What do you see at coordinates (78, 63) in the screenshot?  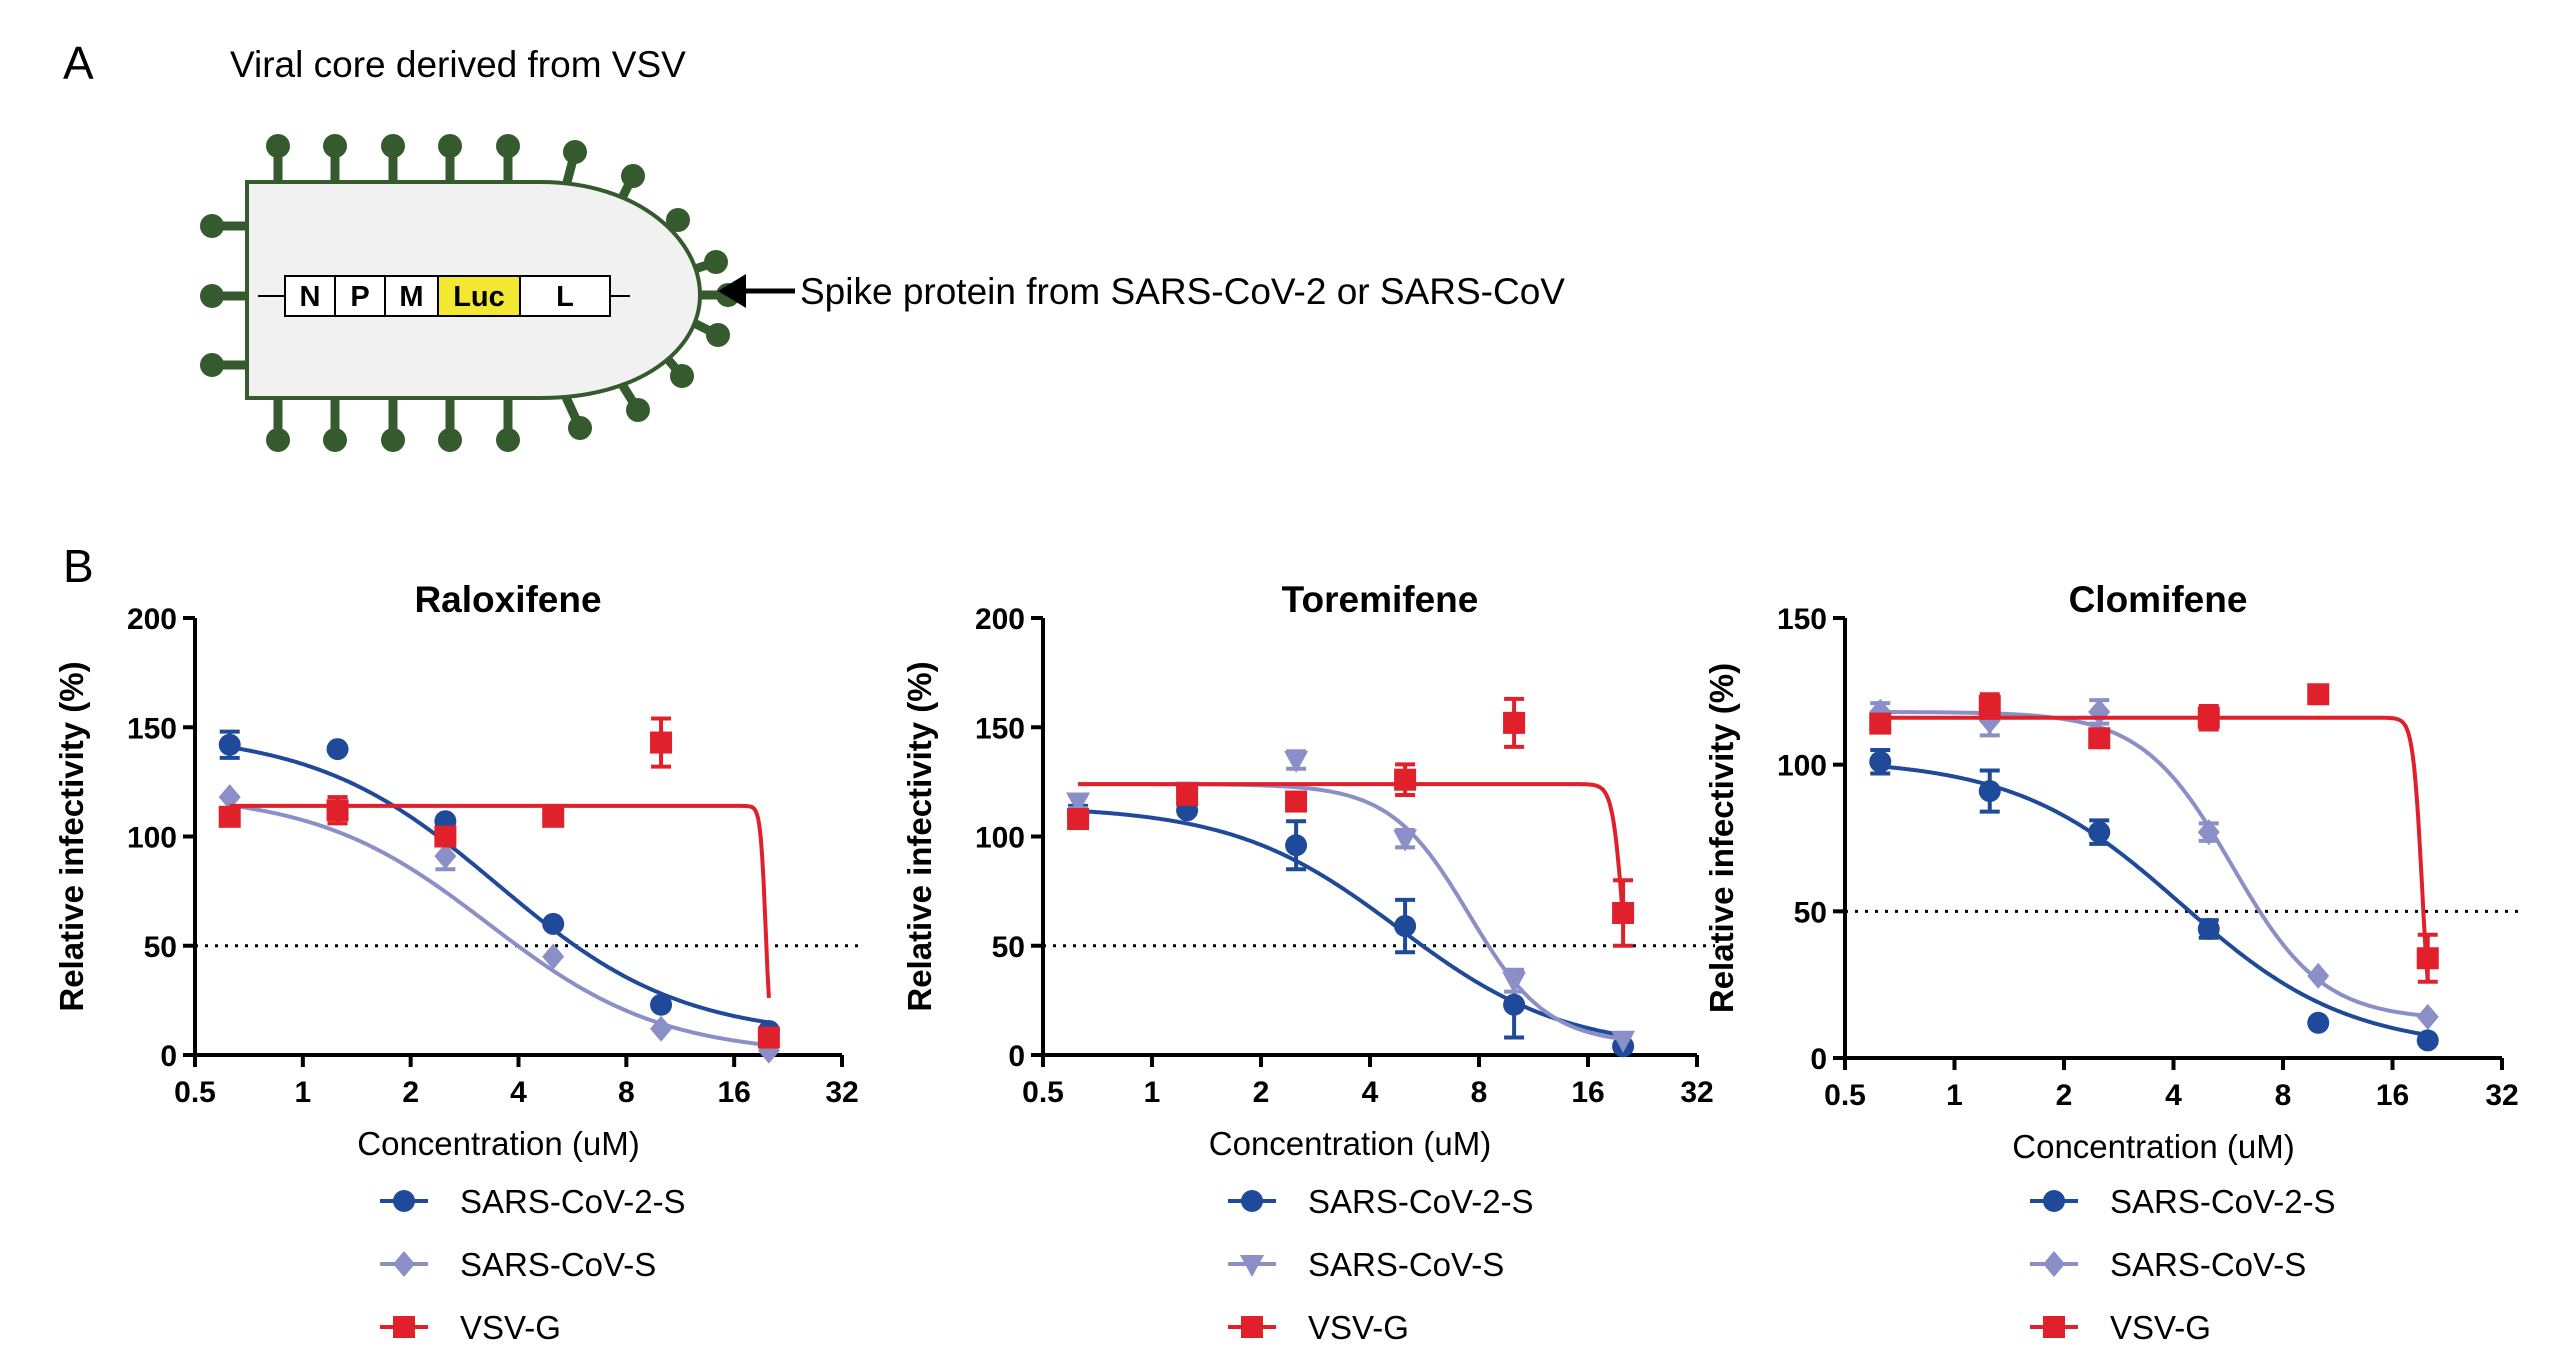 I see `panel-a-label: A` at bounding box center [78, 63].